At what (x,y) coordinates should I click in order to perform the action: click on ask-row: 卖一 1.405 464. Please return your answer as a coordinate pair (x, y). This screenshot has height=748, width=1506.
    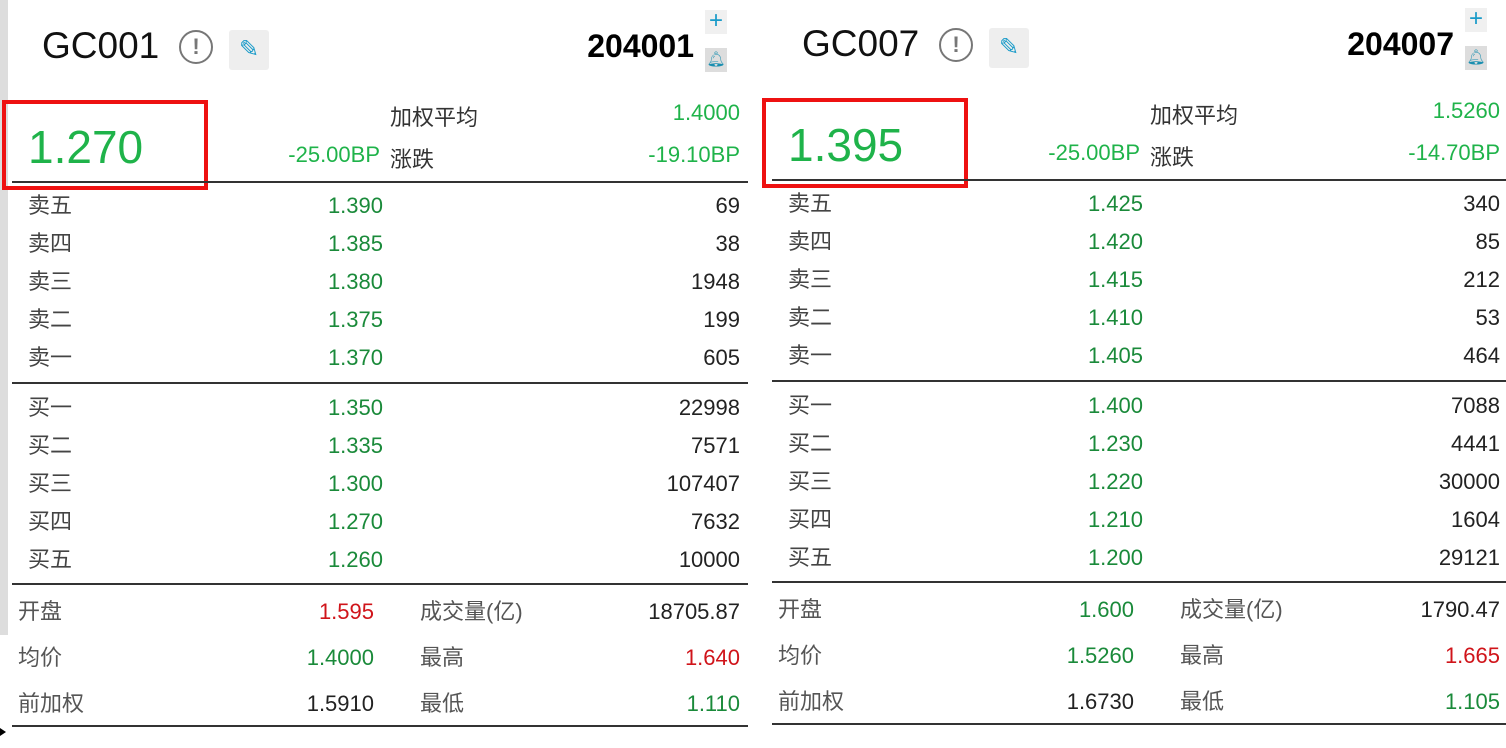
    Looking at the image, I should click on (1133, 356).